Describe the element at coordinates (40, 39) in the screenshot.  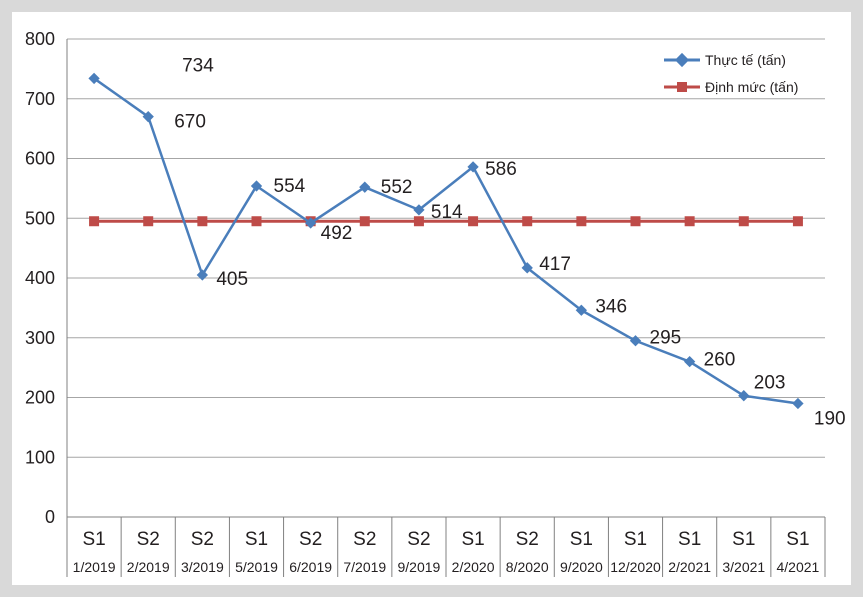
I see `y-tick-label: 800` at that location.